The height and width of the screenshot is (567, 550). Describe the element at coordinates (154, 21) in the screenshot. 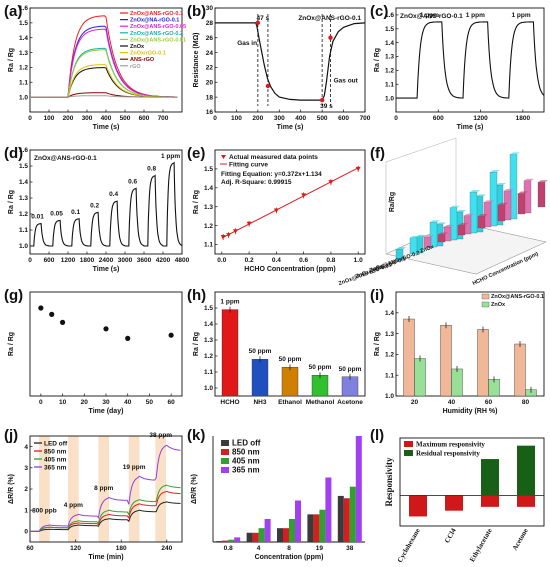

I see `legend-label: ZnOx@NA-rGO-0.1` at that location.